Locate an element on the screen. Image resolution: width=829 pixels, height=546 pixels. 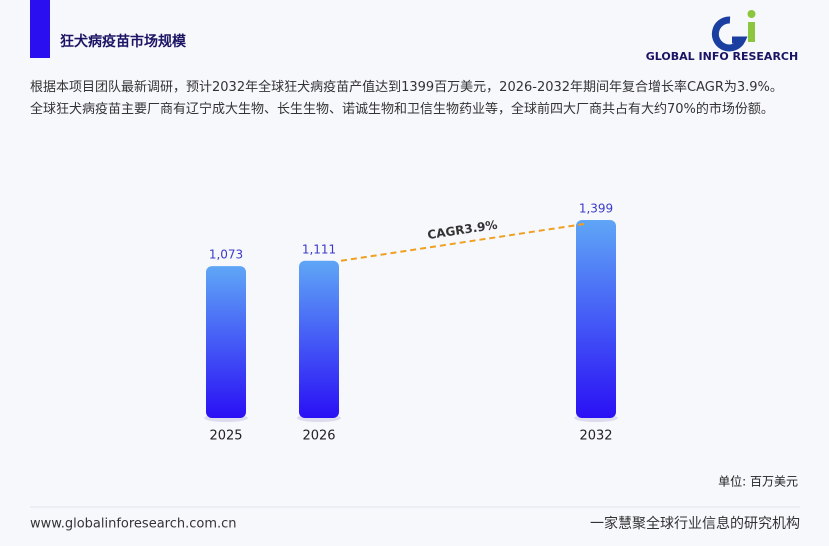
page-title: 狂犬病疫苗市场规模 is located at coordinates (123, 41).